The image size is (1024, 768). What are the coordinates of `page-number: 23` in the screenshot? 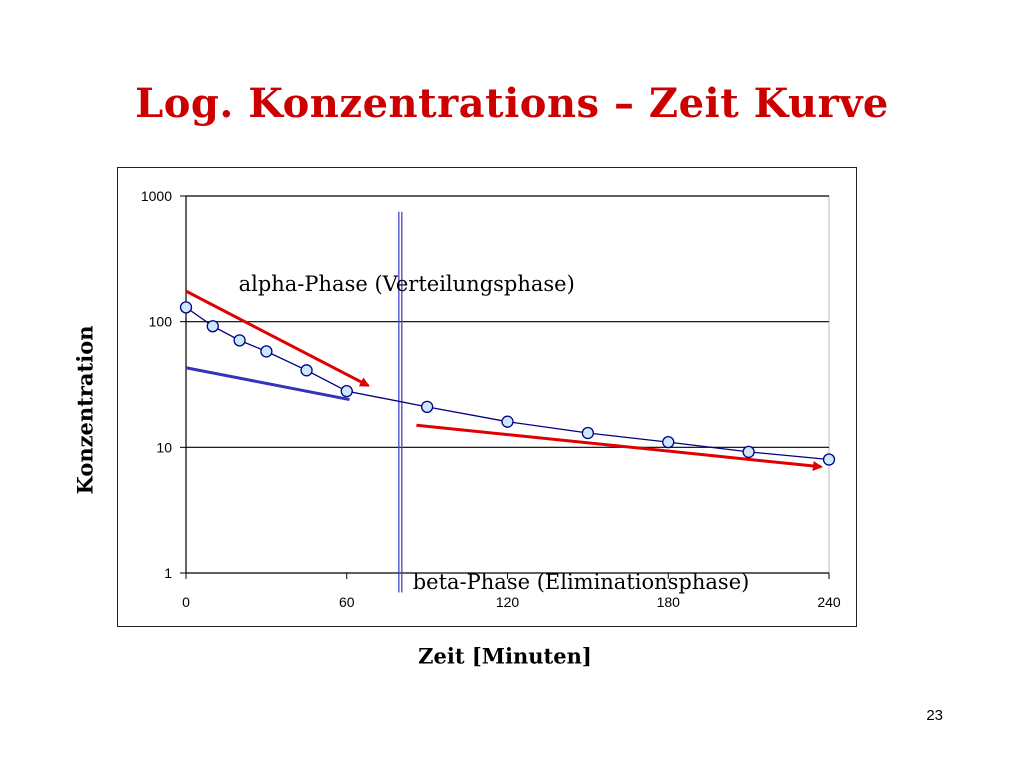 It's located at (934, 715).